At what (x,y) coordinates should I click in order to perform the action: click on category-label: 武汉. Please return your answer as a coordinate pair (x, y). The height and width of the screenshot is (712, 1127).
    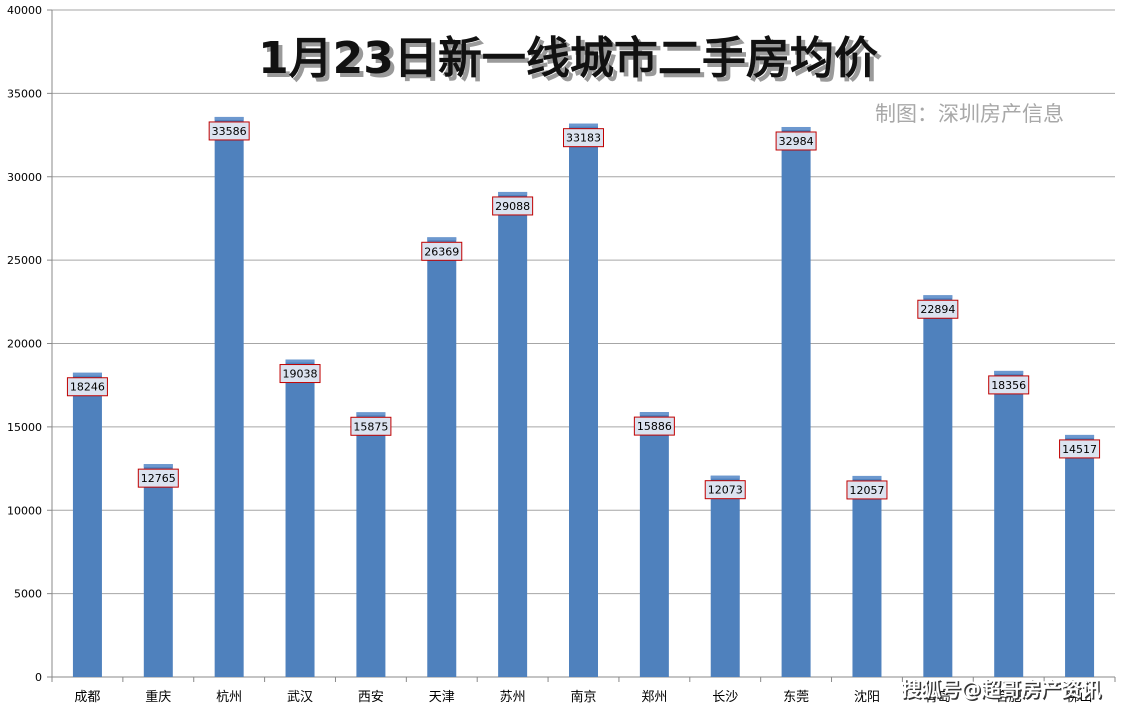
    Looking at the image, I should click on (300, 697).